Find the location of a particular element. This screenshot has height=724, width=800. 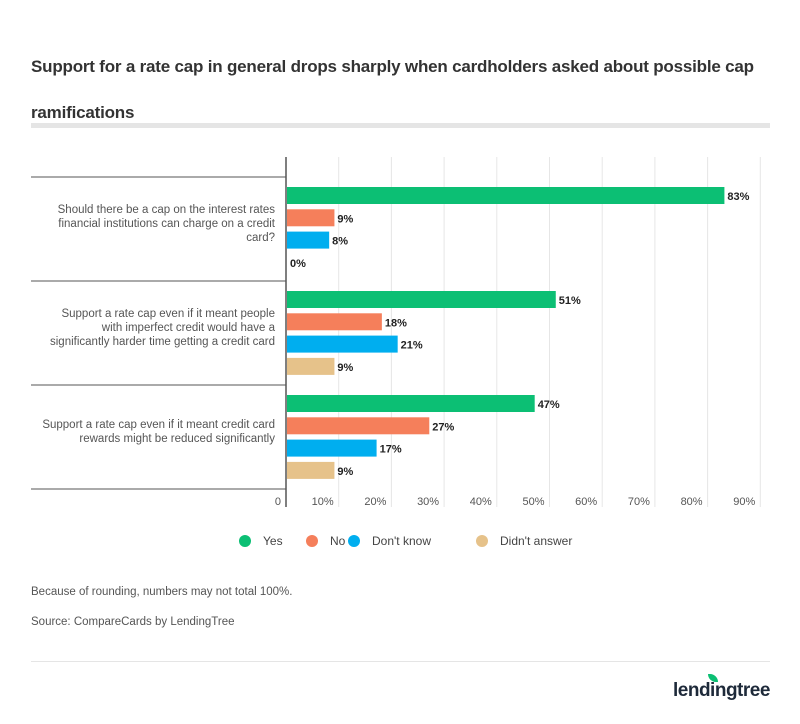

data-label: 51% is located at coordinates (570, 301).